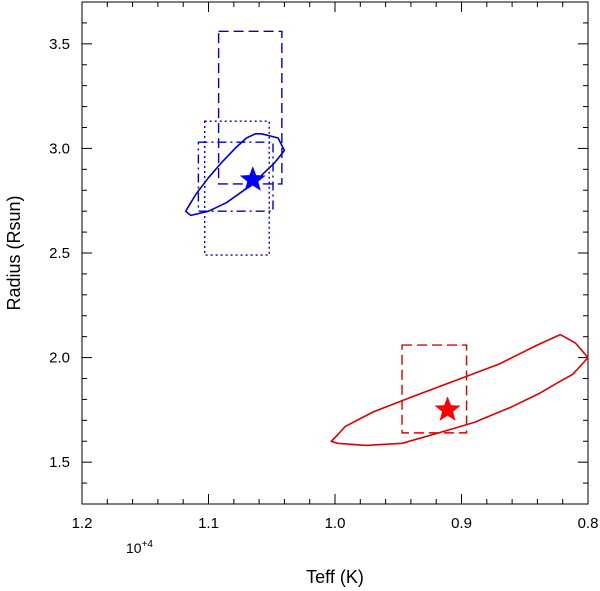 The height and width of the screenshot is (591, 600). I want to click on x-tick-label: 0.9, so click(461, 523).